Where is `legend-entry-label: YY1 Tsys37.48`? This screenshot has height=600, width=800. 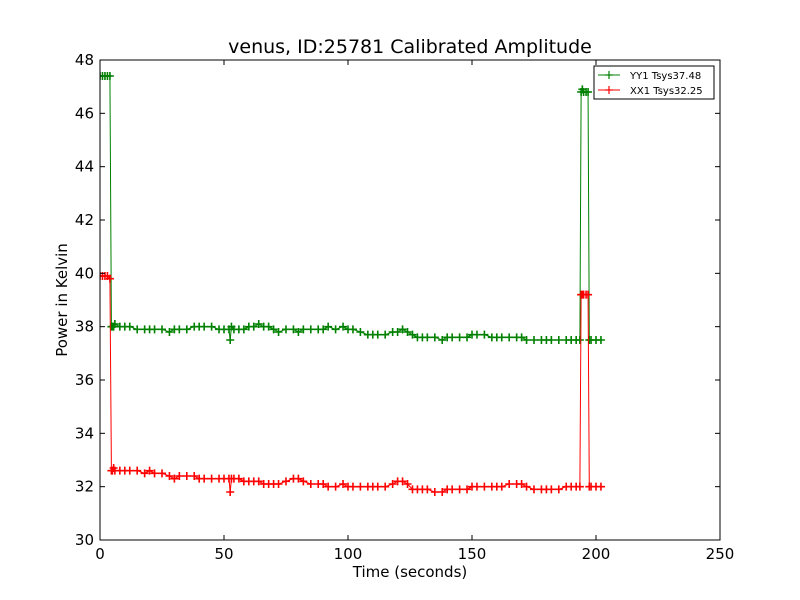 legend-entry-label: YY1 Tsys37.48 is located at coordinates (665, 76).